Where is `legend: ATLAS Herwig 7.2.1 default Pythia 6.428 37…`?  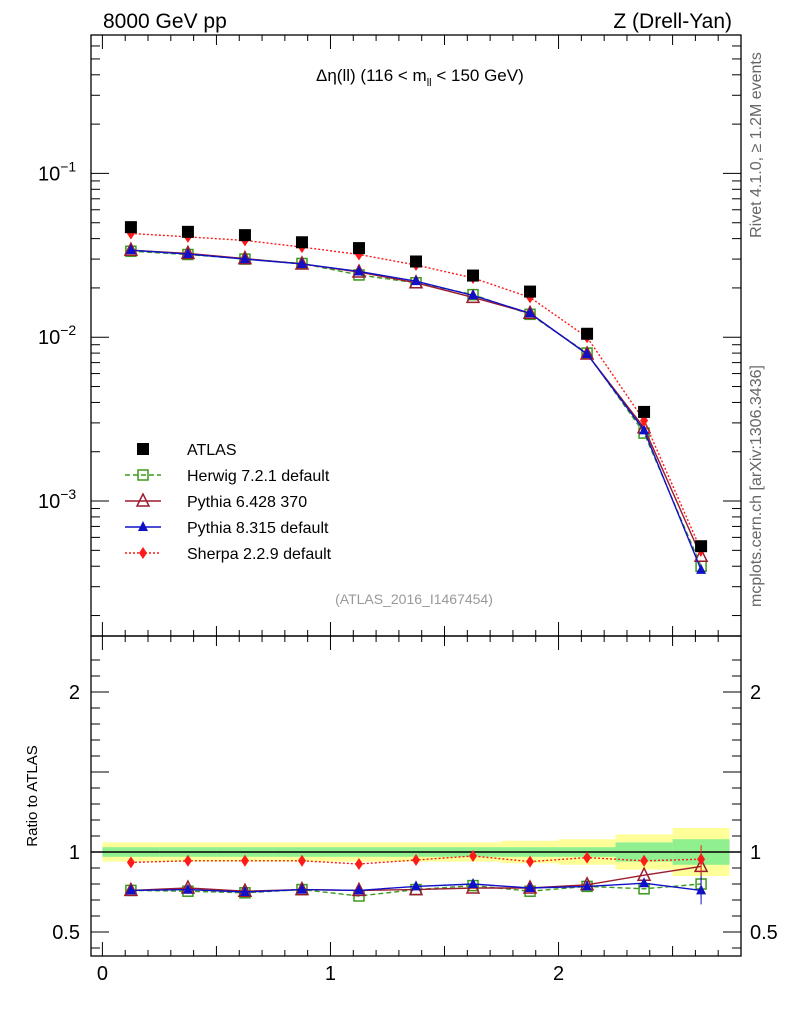 legend: ATLAS Herwig 7.2.1 default Pythia 6.428 37… is located at coordinates (228, 502).